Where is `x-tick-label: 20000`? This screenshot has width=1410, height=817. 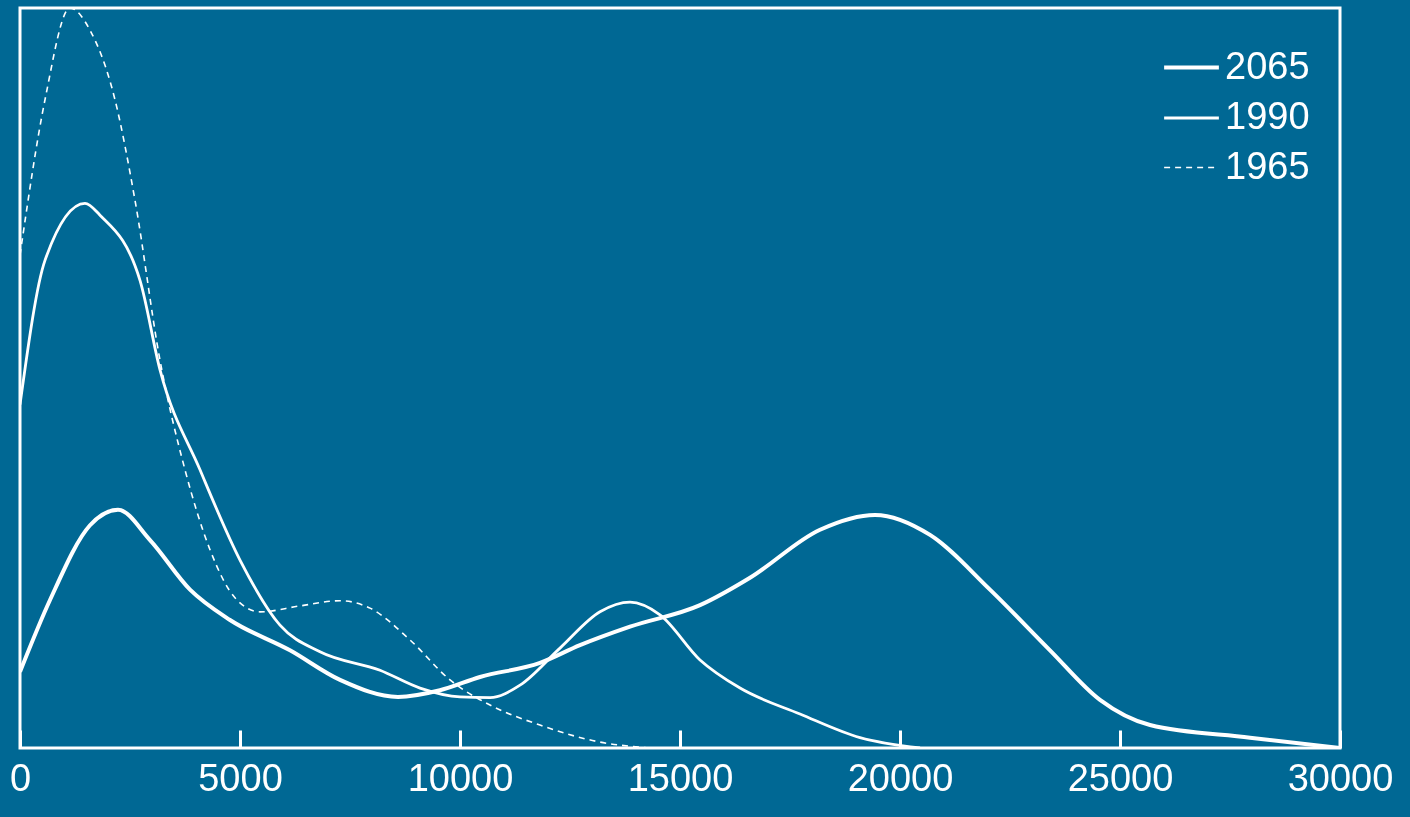
x-tick-label: 20000 is located at coordinates (900, 777).